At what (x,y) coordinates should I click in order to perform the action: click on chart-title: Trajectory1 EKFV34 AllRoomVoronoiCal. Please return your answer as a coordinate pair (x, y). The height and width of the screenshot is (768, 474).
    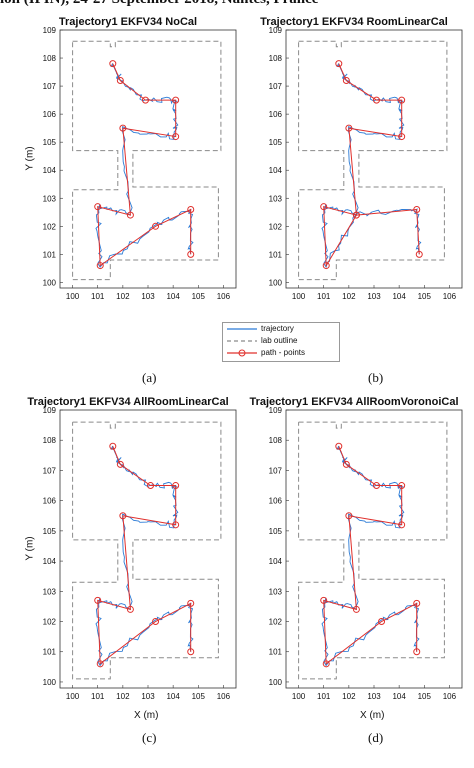
    Looking at the image, I should click on (354, 402).